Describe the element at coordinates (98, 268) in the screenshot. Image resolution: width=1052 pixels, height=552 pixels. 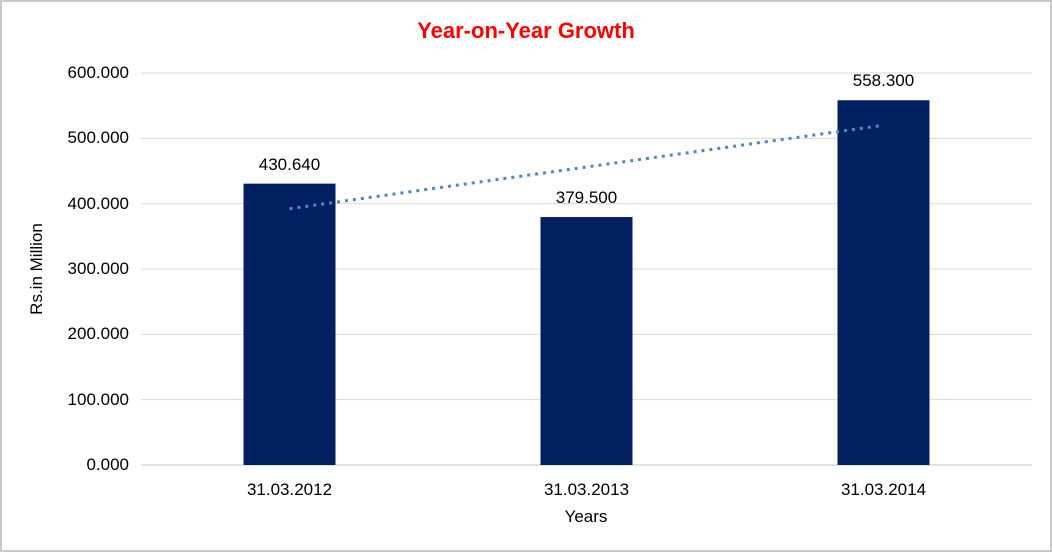
I see `y-tick-label: 300.000` at that location.